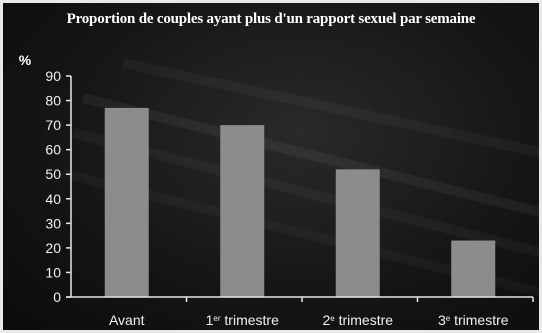 The image size is (542, 333). I want to click on y-tick-label: 90, so click(53, 76).